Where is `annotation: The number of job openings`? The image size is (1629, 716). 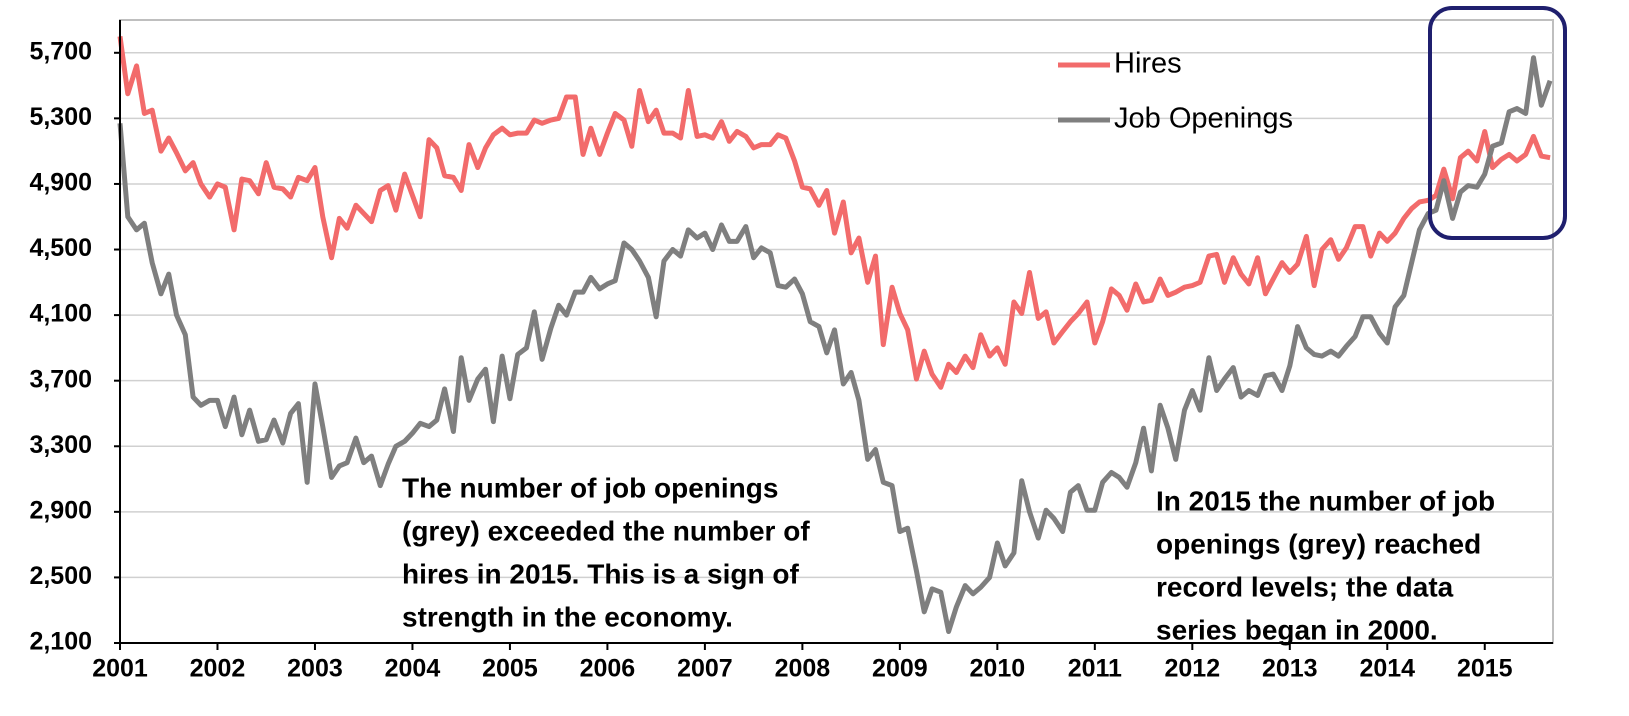 annotation: The number of job openings is located at coordinates (590, 487).